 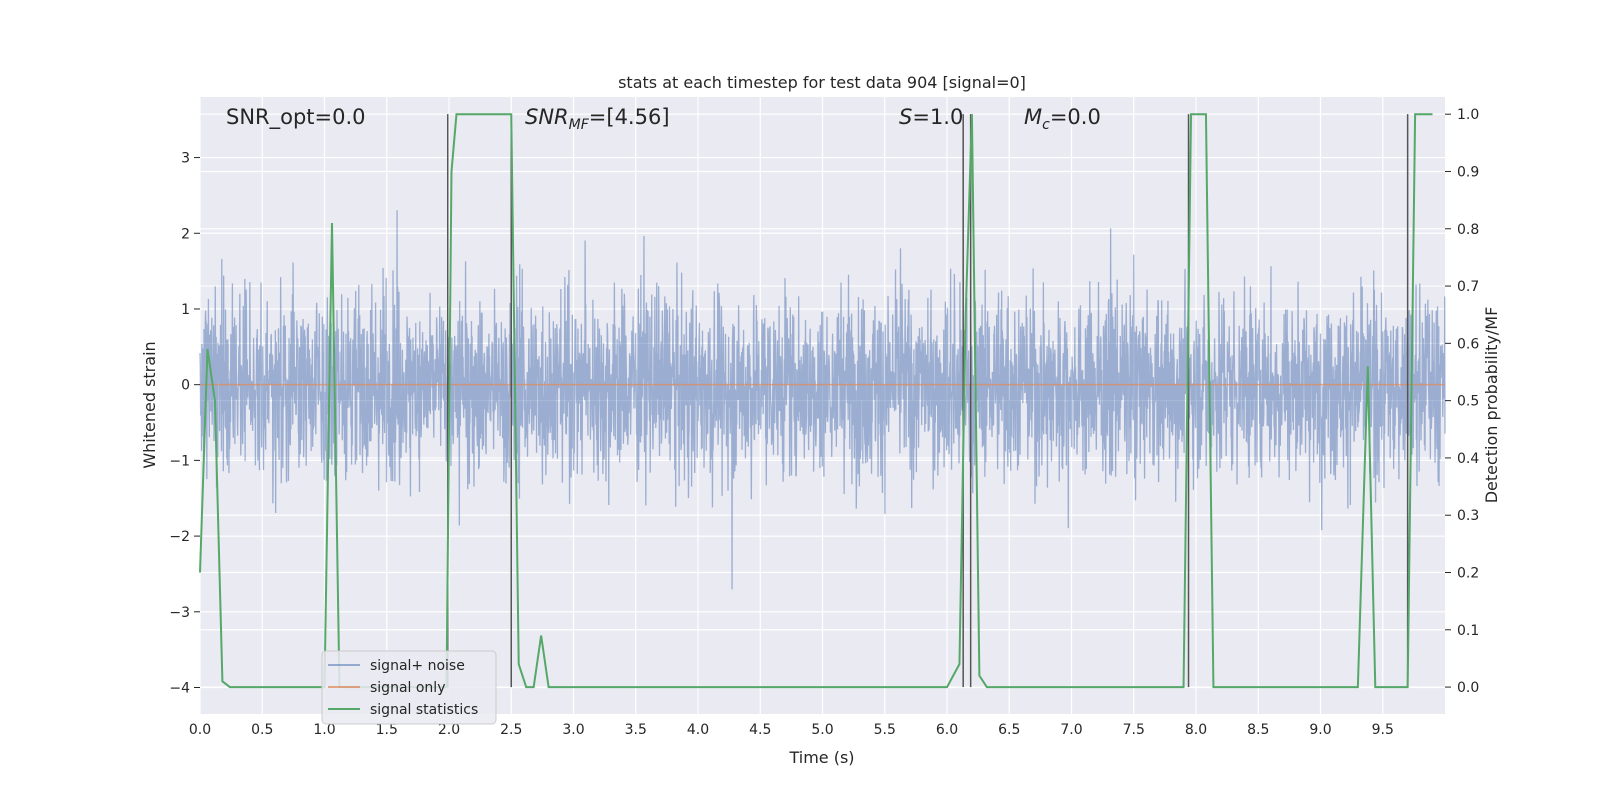 I want to click on x-tick-label: 3.5, so click(x=636, y=730).